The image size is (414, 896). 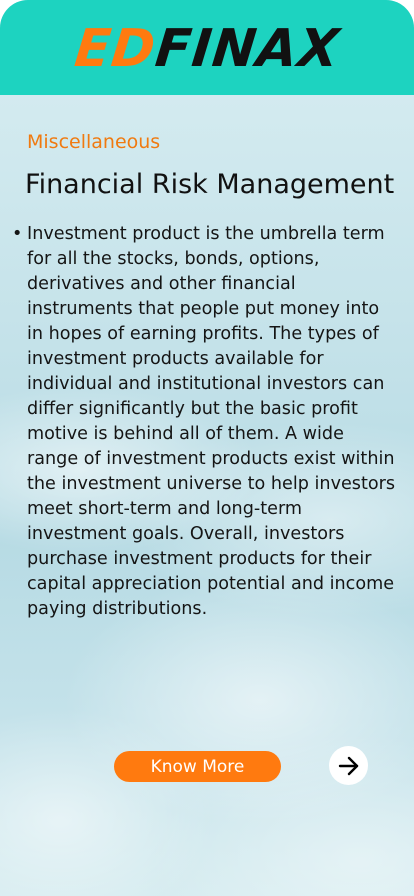 I want to click on next-button, so click(x=348, y=765).